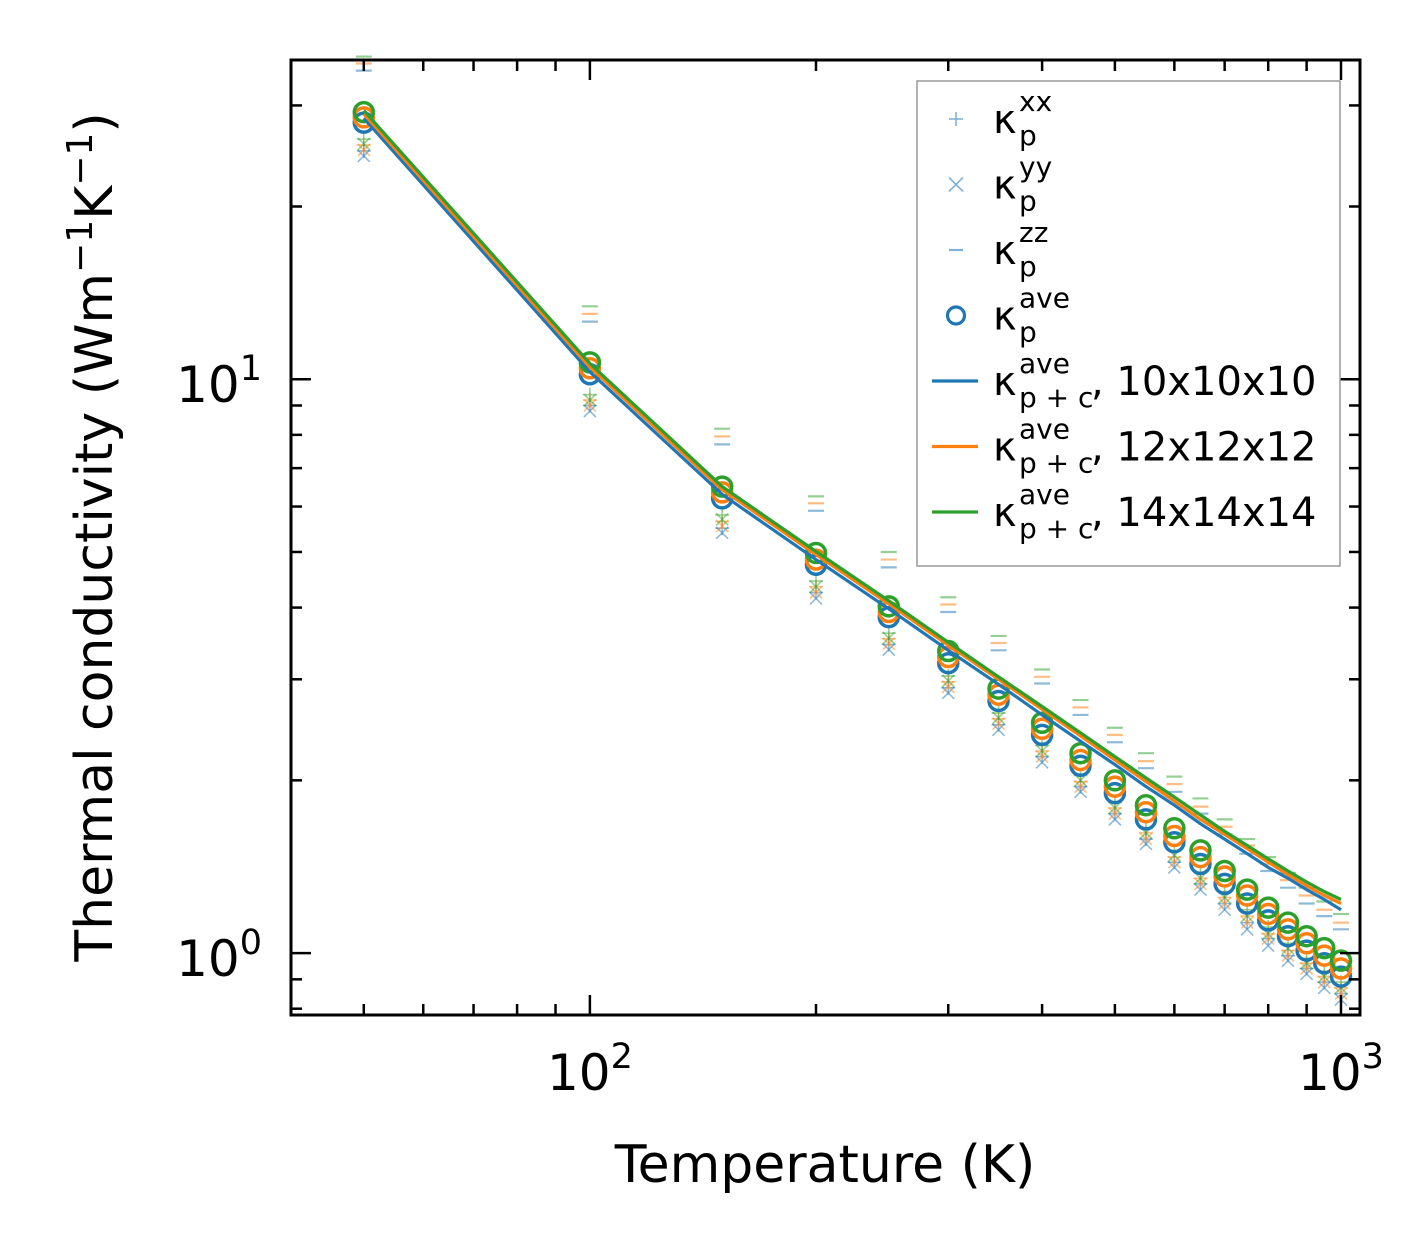  Describe the element at coordinates (816, 598) in the screenshot. I see `kappa-yy-point-10x10x10-200-b` at that location.